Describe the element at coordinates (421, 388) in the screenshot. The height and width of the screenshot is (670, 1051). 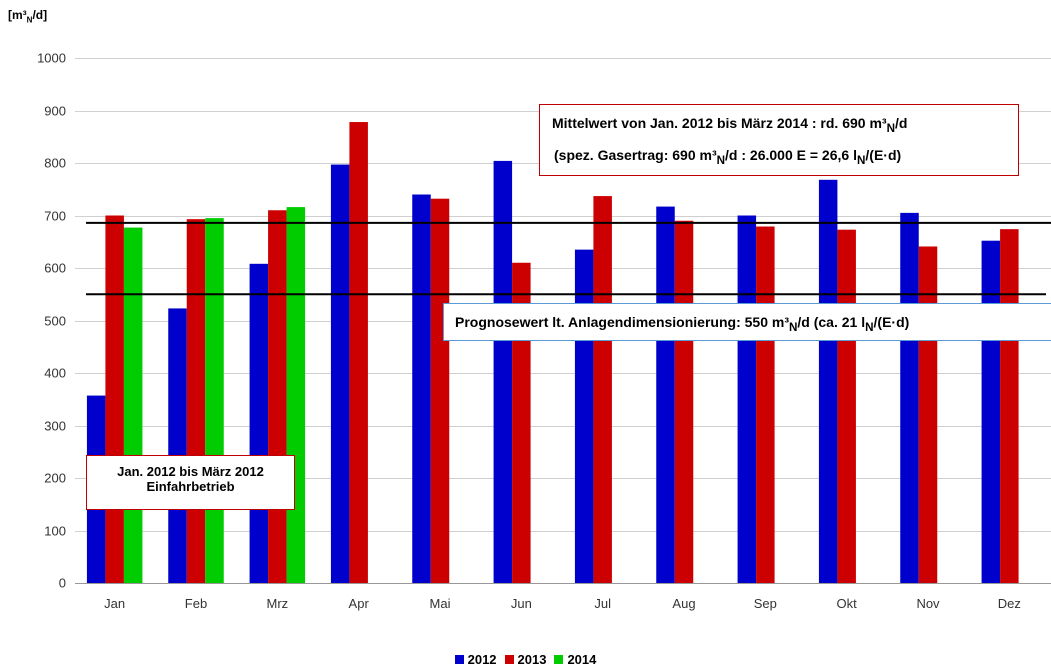
I see `bar-2012-Mai` at that location.